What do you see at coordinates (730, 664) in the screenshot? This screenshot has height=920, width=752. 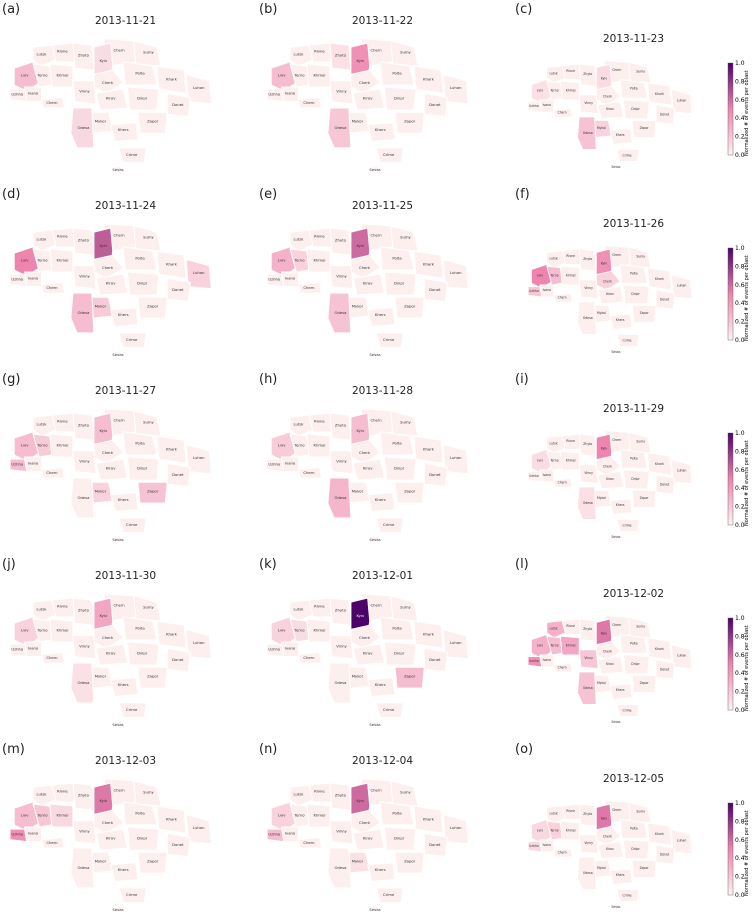 I see `colorbar-gradient` at bounding box center [730, 664].